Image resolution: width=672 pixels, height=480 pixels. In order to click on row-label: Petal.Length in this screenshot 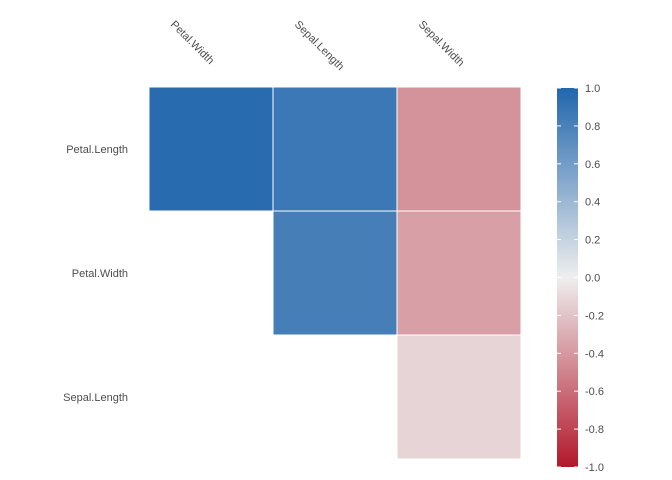, I will do `click(97, 150)`.